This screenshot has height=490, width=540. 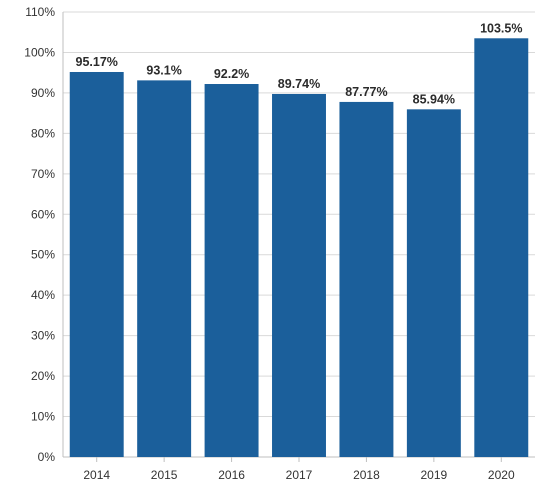 What do you see at coordinates (299, 84) in the screenshot?
I see `data-label-2017: 89.74%` at bounding box center [299, 84].